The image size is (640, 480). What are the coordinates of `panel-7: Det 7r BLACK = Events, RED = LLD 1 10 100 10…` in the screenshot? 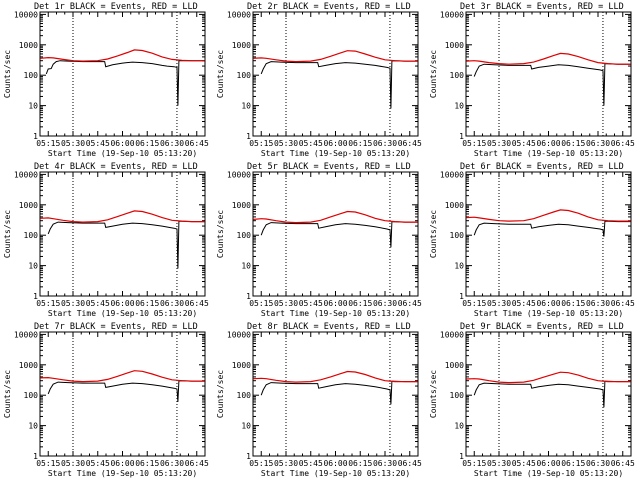 It's located at (106, 400).